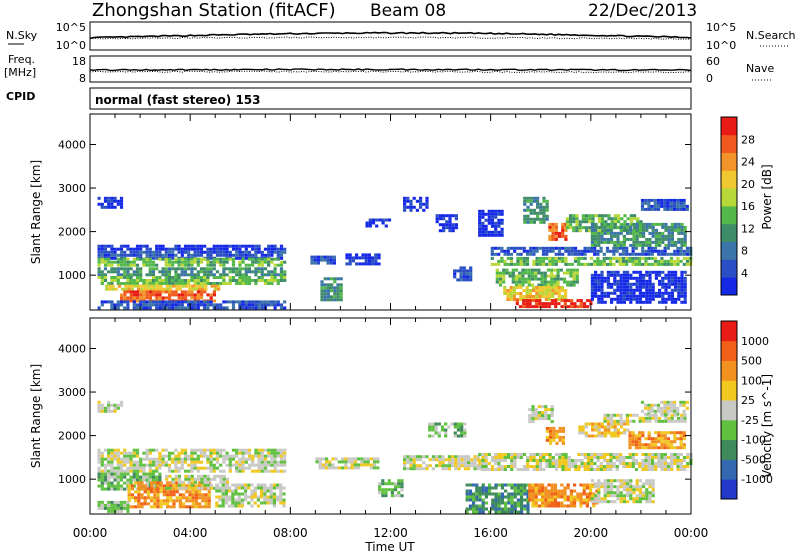 The width and height of the screenshot is (800, 554). Describe the element at coordinates (751, 380) in the screenshot. I see `colorbar-tick-label: 100` at that location.